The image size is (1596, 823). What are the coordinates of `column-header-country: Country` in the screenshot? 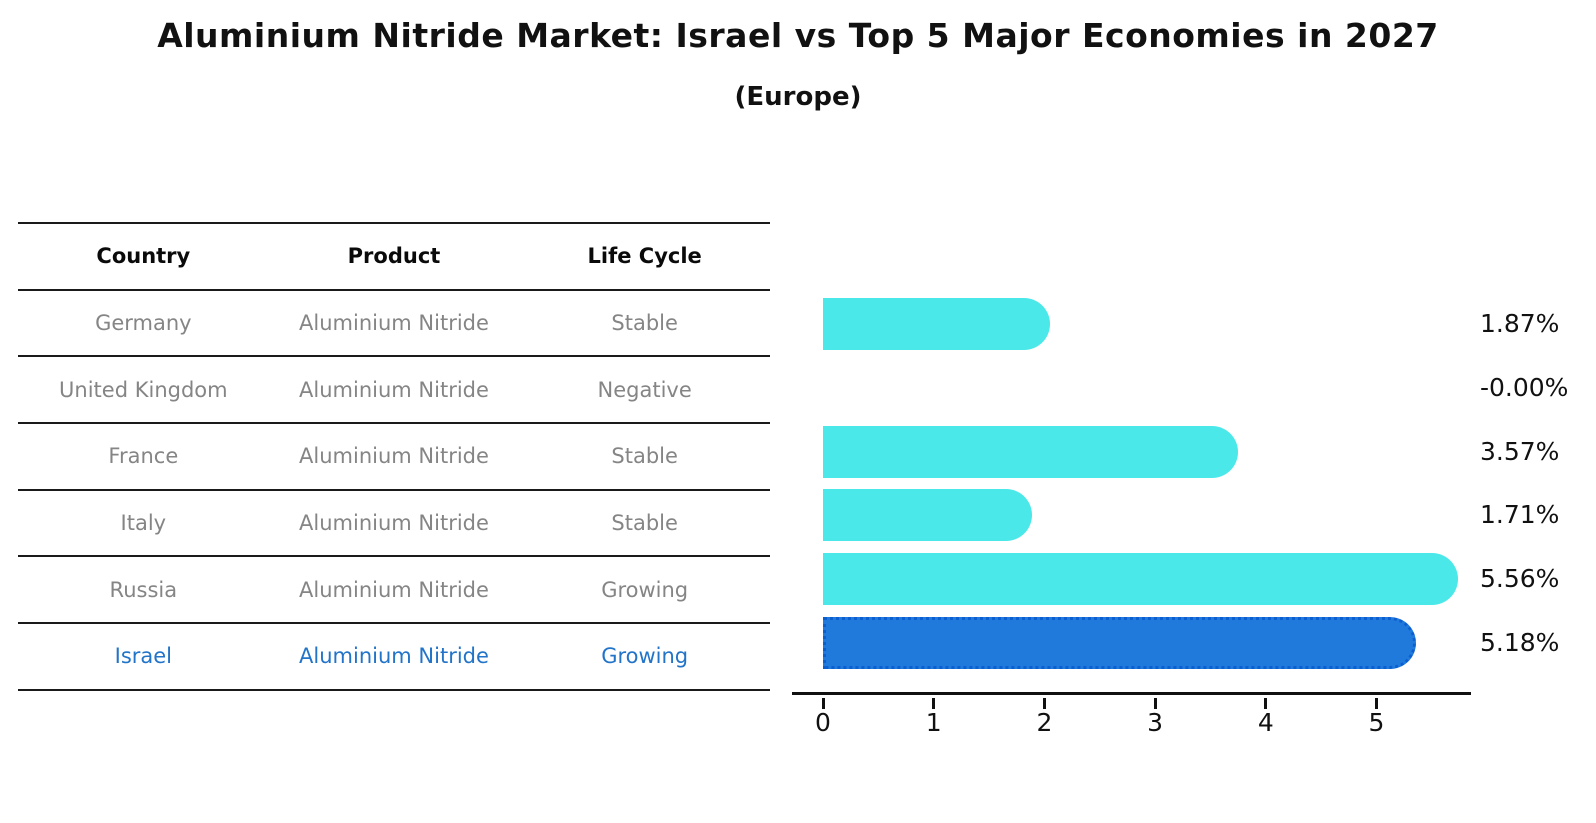 It's located at (143, 256).